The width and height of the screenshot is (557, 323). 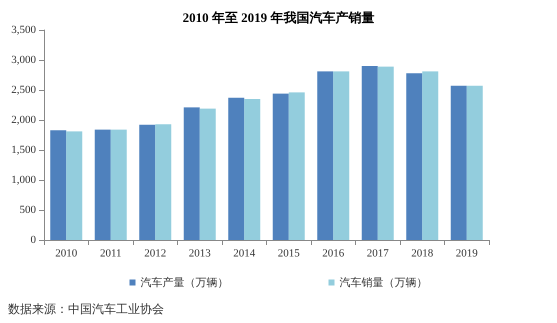 I want to click on y-tick-label: 2,000, so click(x=23, y=120).